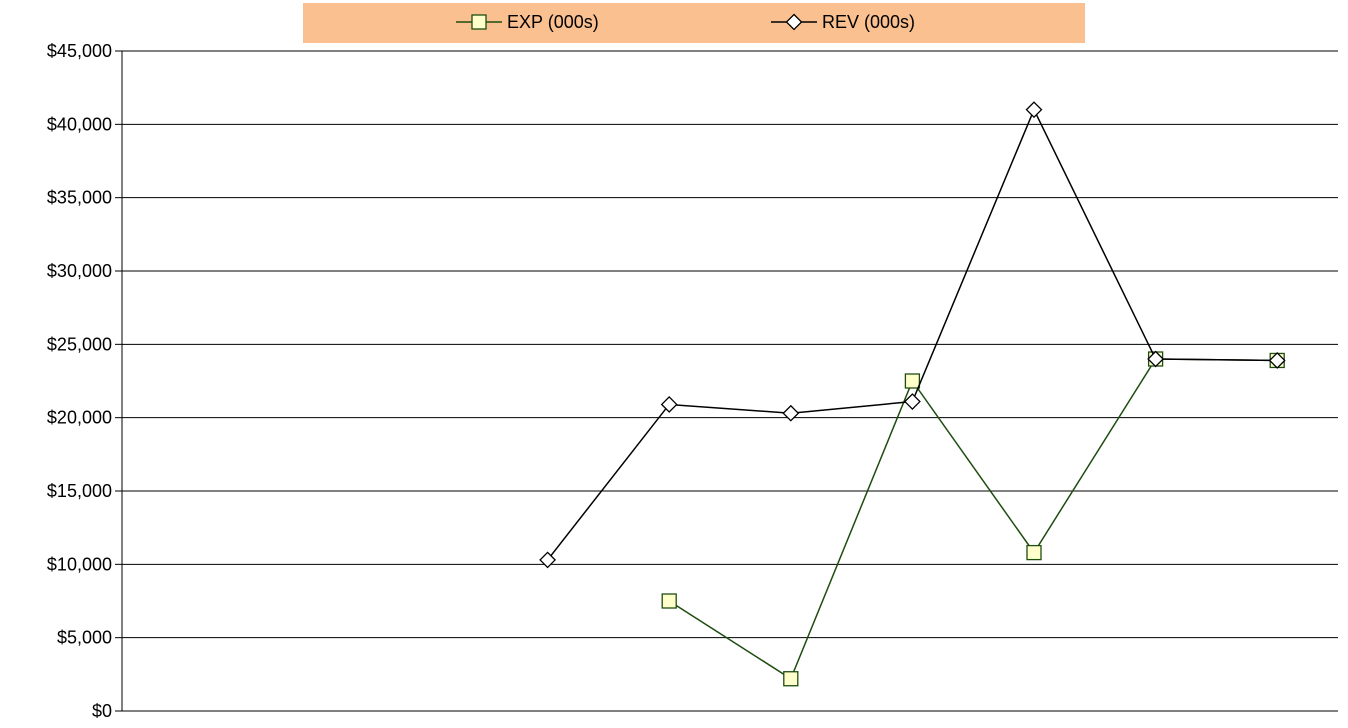 This screenshot has width=1348, height=728. What do you see at coordinates (79, 418) in the screenshot?
I see `y-tick-label: $20,000` at bounding box center [79, 418].